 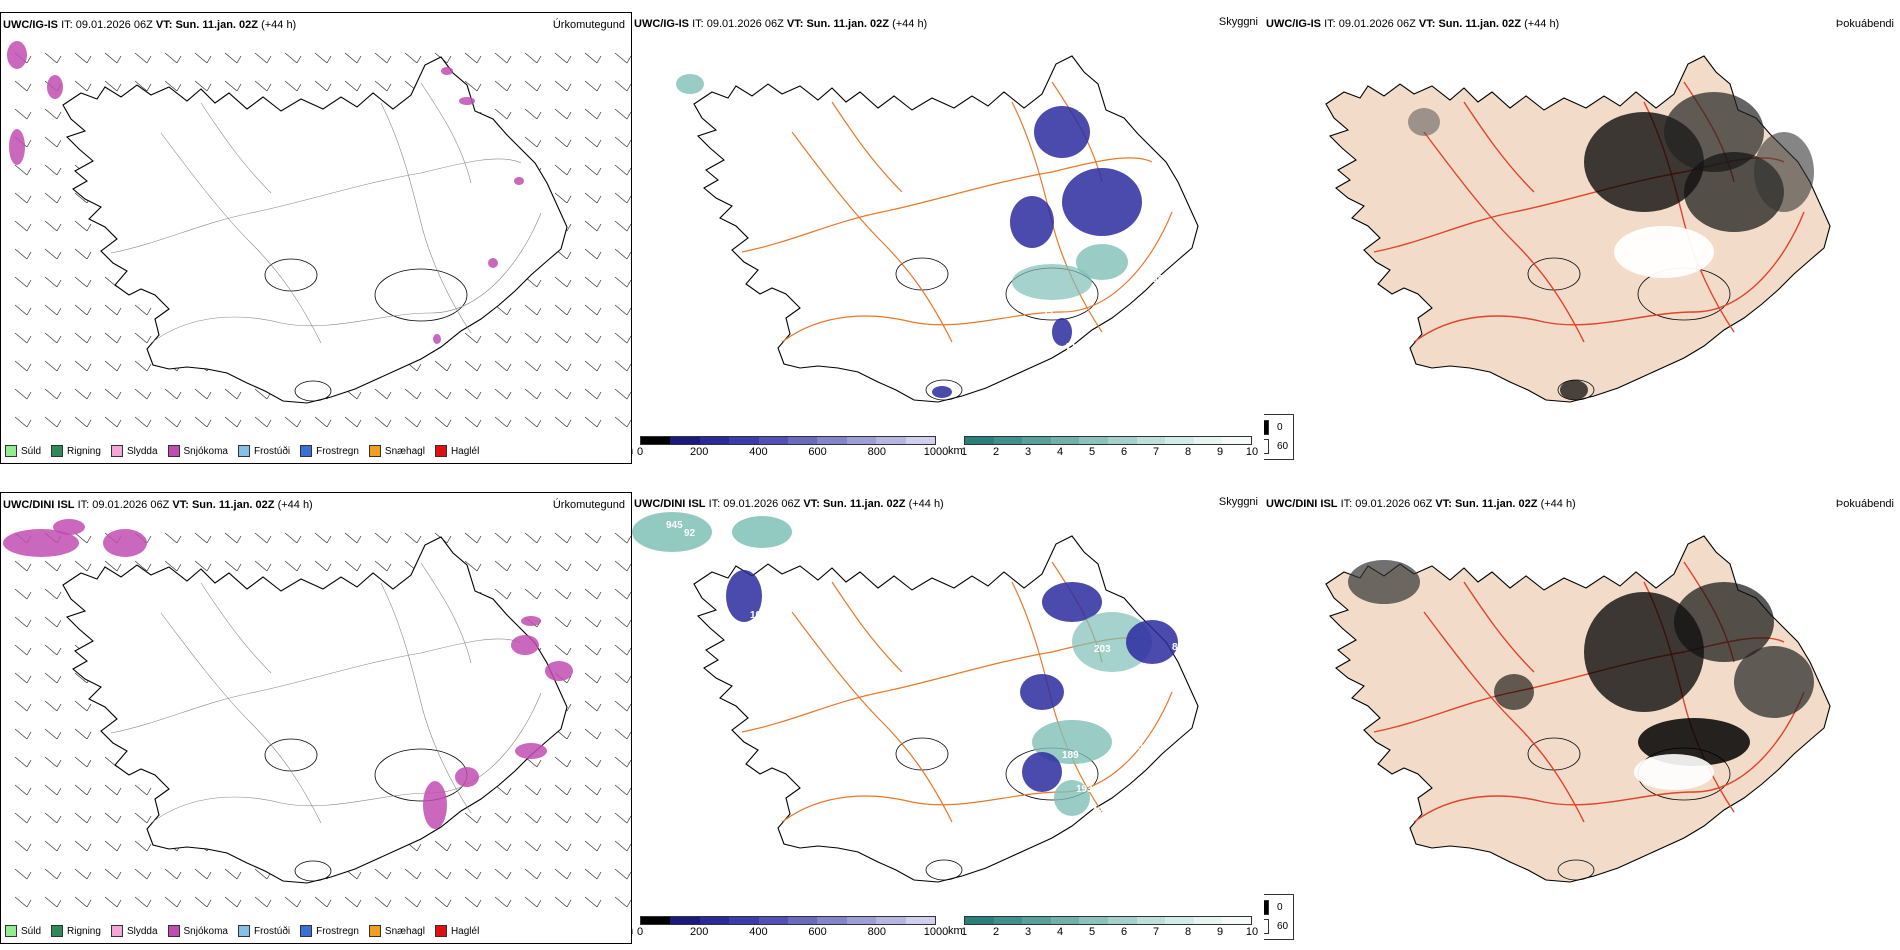 I want to click on legend-label: Súld, so click(x=31, y=931).